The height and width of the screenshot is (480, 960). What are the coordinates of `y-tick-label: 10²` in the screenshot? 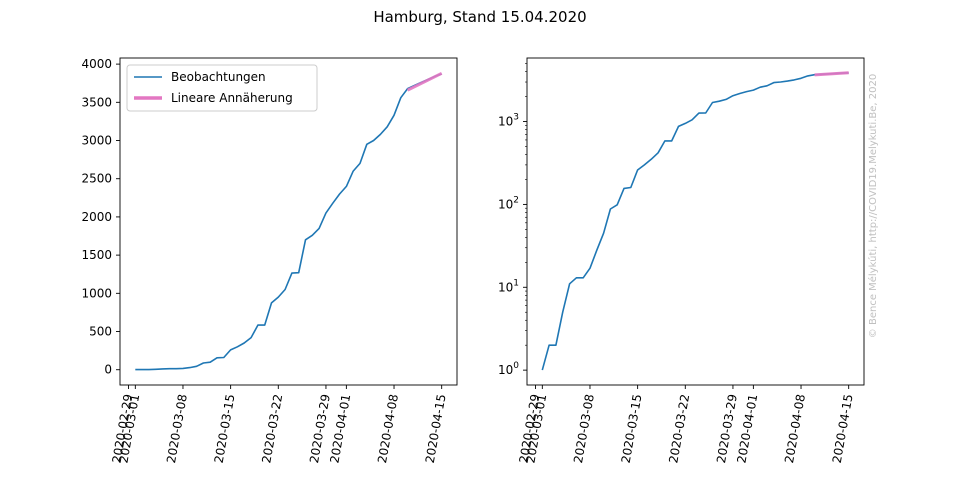 It's located at (508, 203).